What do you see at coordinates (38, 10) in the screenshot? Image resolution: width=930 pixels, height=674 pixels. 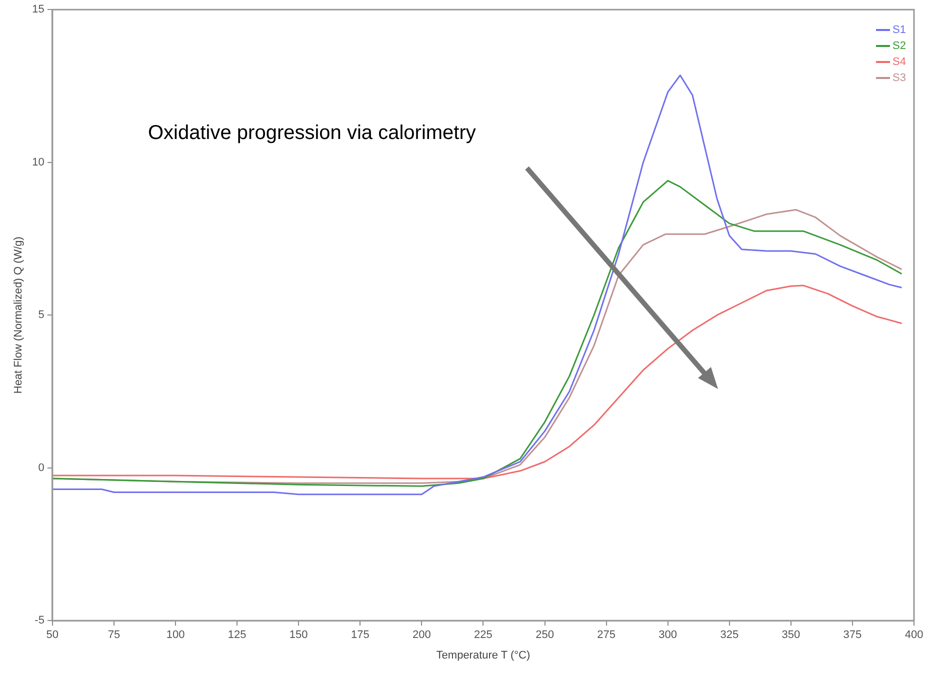 I see `y-tick-label: 15` at bounding box center [38, 10].